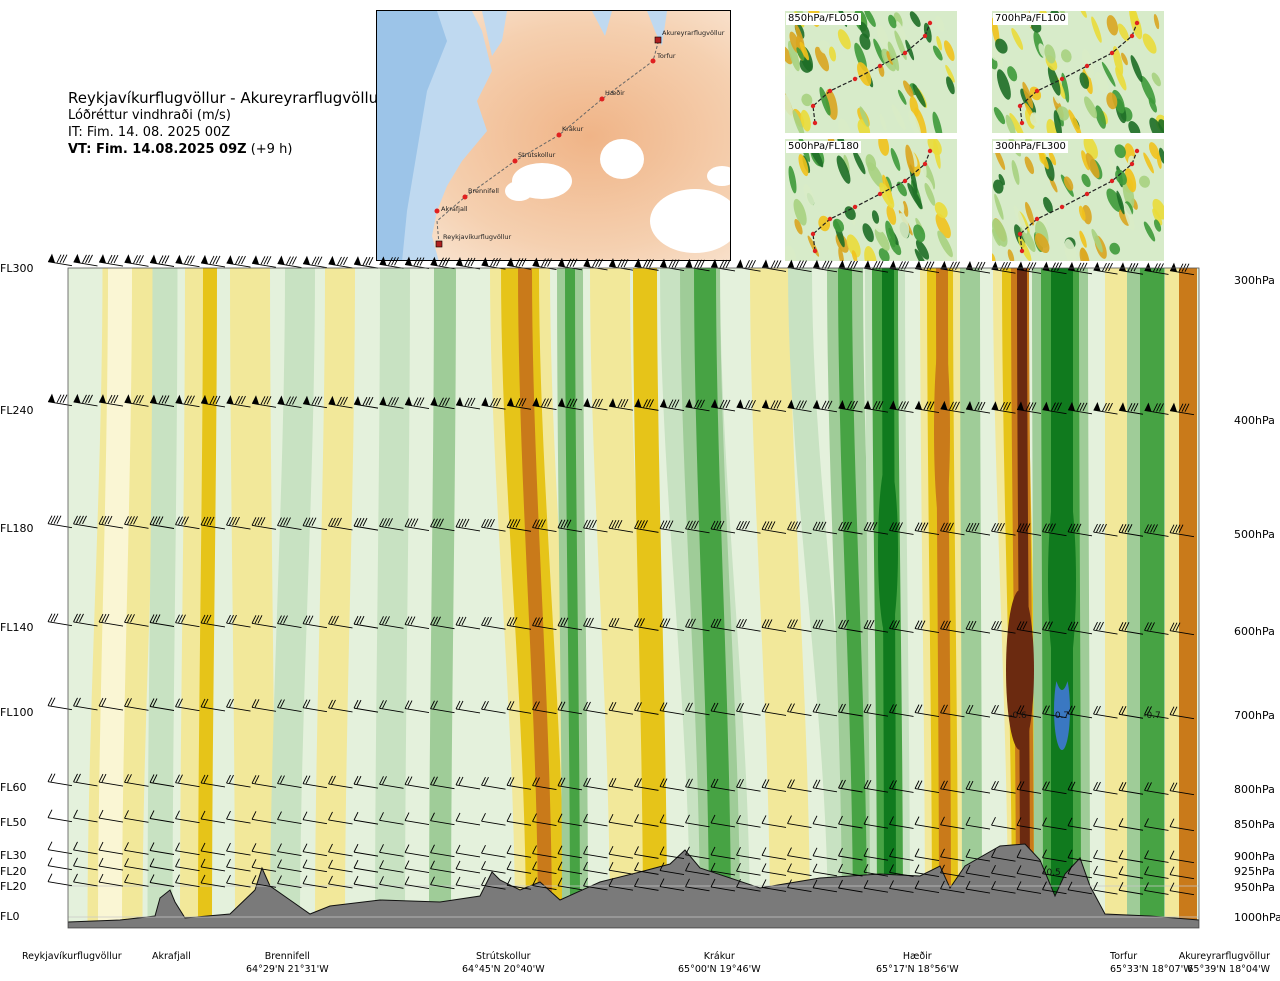 The image size is (1280, 981). I want to click on location-coord: 64°29'N 21°31'W, so click(287, 969).